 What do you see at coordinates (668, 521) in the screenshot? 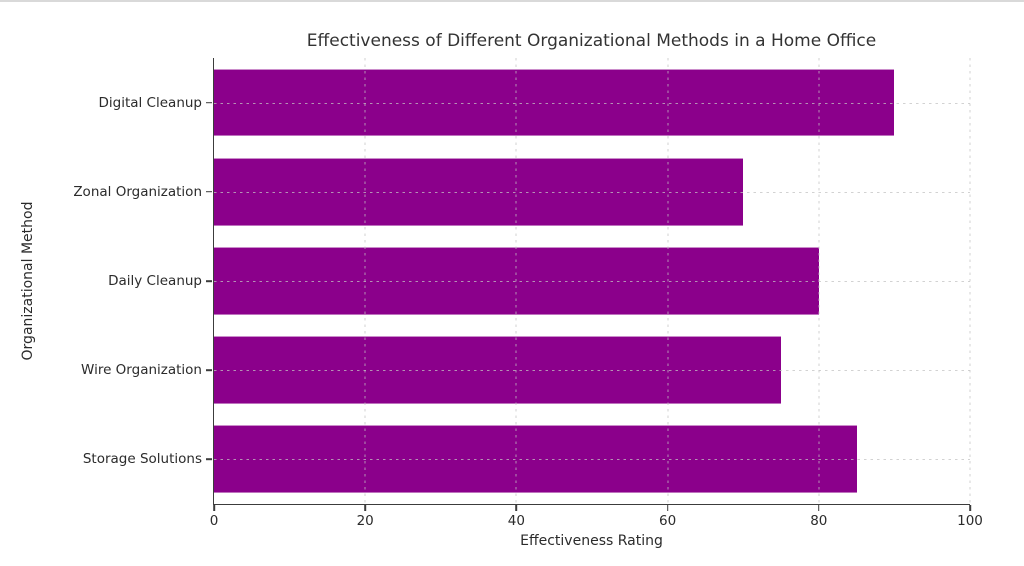
I see `x-tick-label: 60` at bounding box center [668, 521].